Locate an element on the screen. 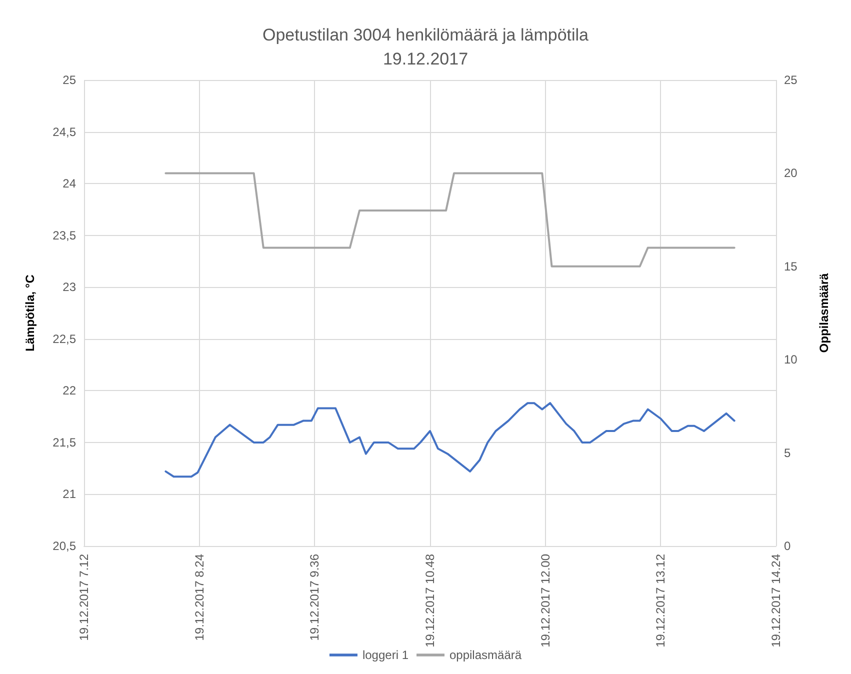  y-axis-title: Lämpötila, °C is located at coordinates (30, 313).